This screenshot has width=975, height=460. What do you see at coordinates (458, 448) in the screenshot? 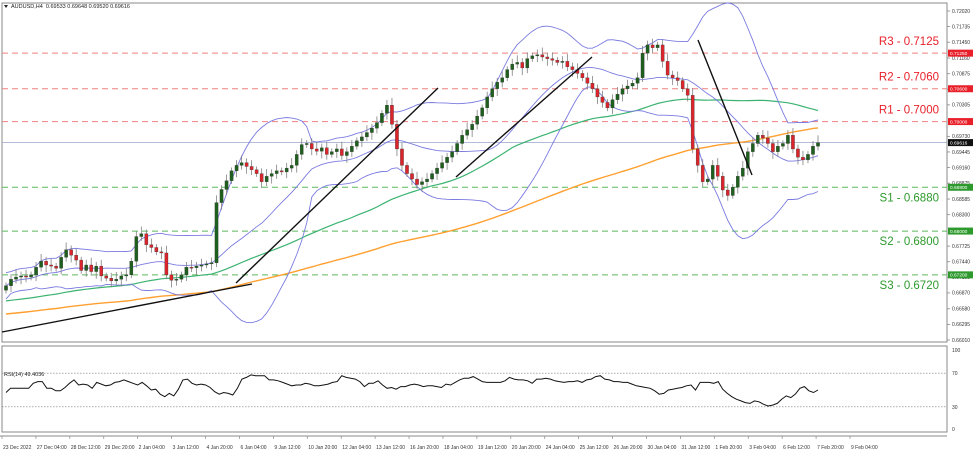
I see `time-tick-label: 18 Jan 04:00` at bounding box center [458, 448].